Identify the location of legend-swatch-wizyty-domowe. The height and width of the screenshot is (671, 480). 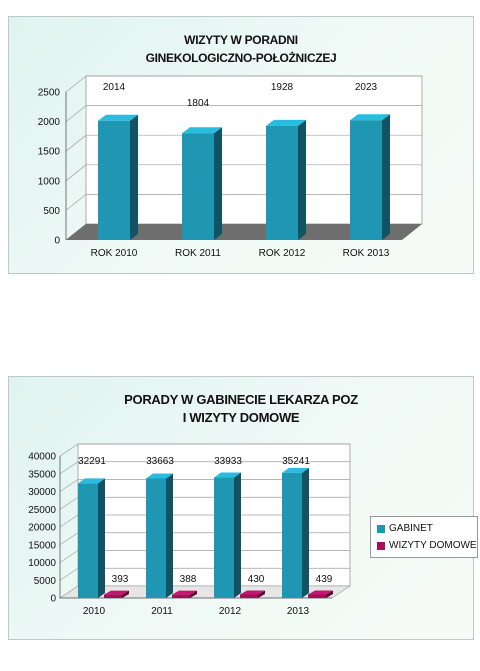
(381, 545).